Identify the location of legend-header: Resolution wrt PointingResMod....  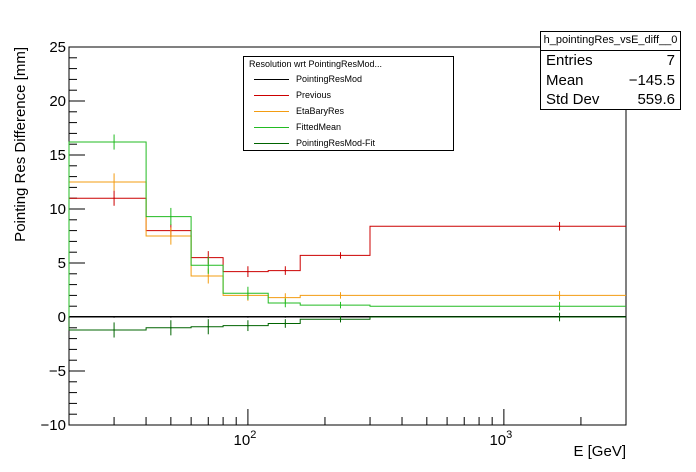
(316, 64).